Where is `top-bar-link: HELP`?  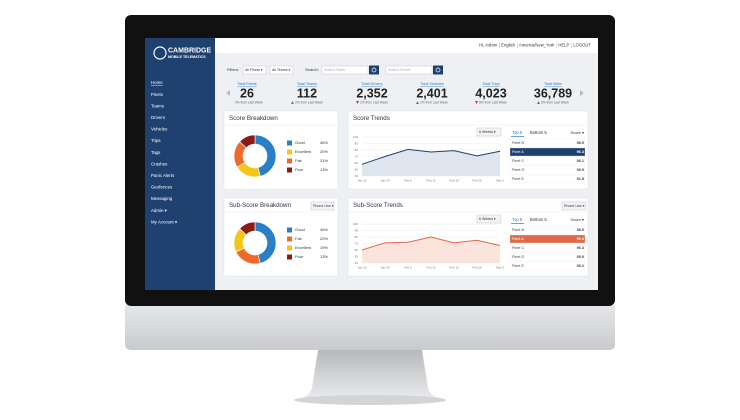
top-bar-link: HELP is located at coordinates (563, 45).